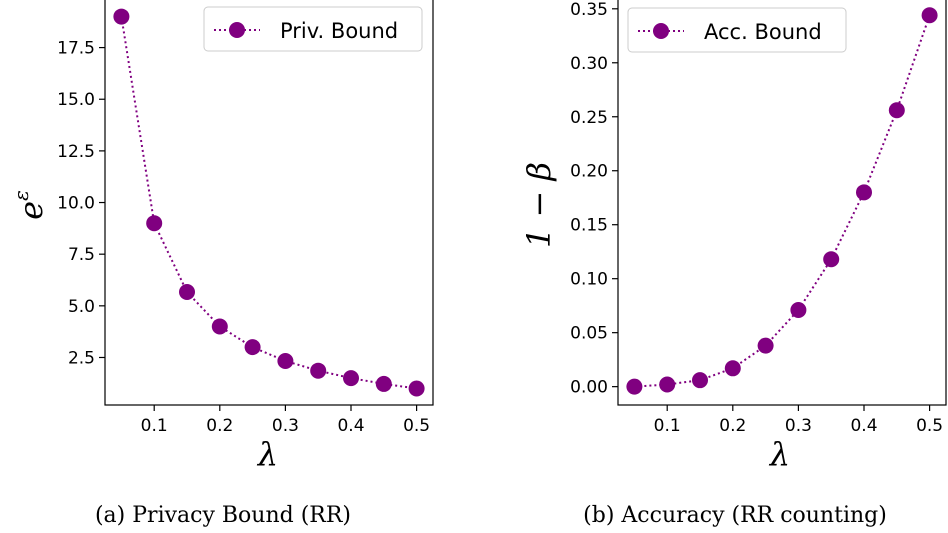 The image size is (948, 533). Describe the element at coordinates (589, 118) in the screenshot. I see `y-tick-label: 0.25` at that location.